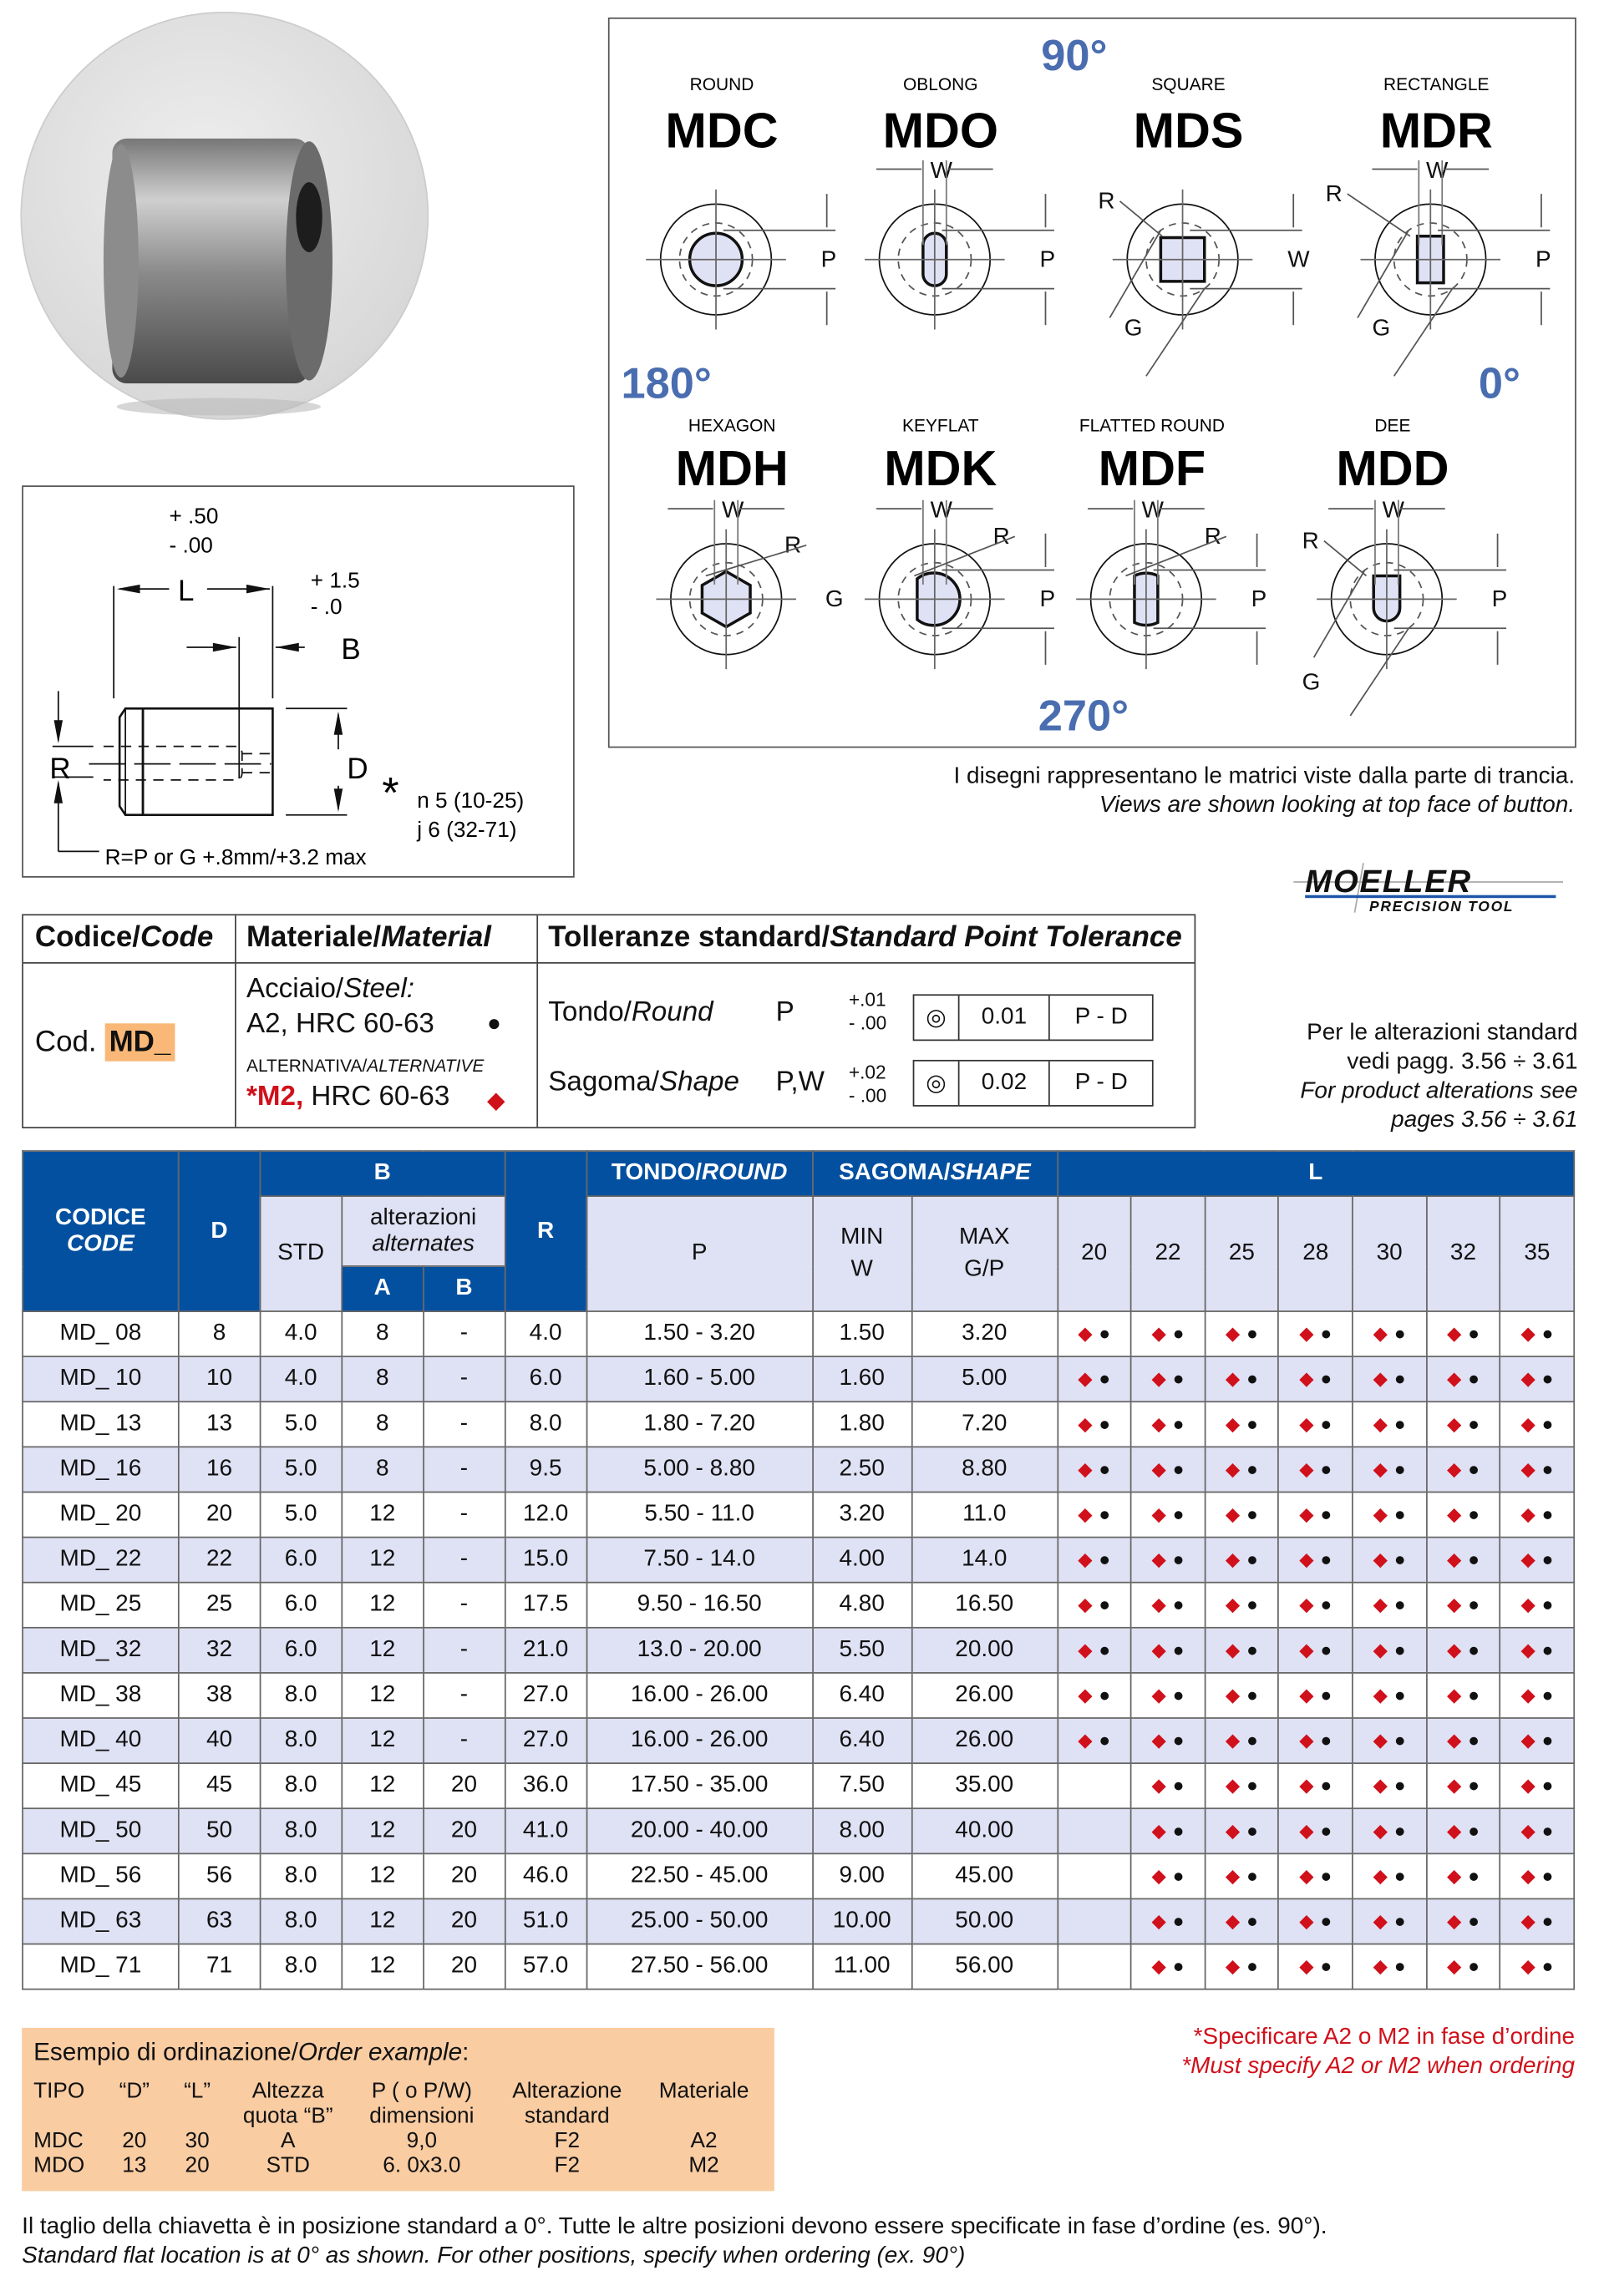  What do you see at coordinates (288, 2165) in the screenshot?
I see `order-cell: STD` at bounding box center [288, 2165].